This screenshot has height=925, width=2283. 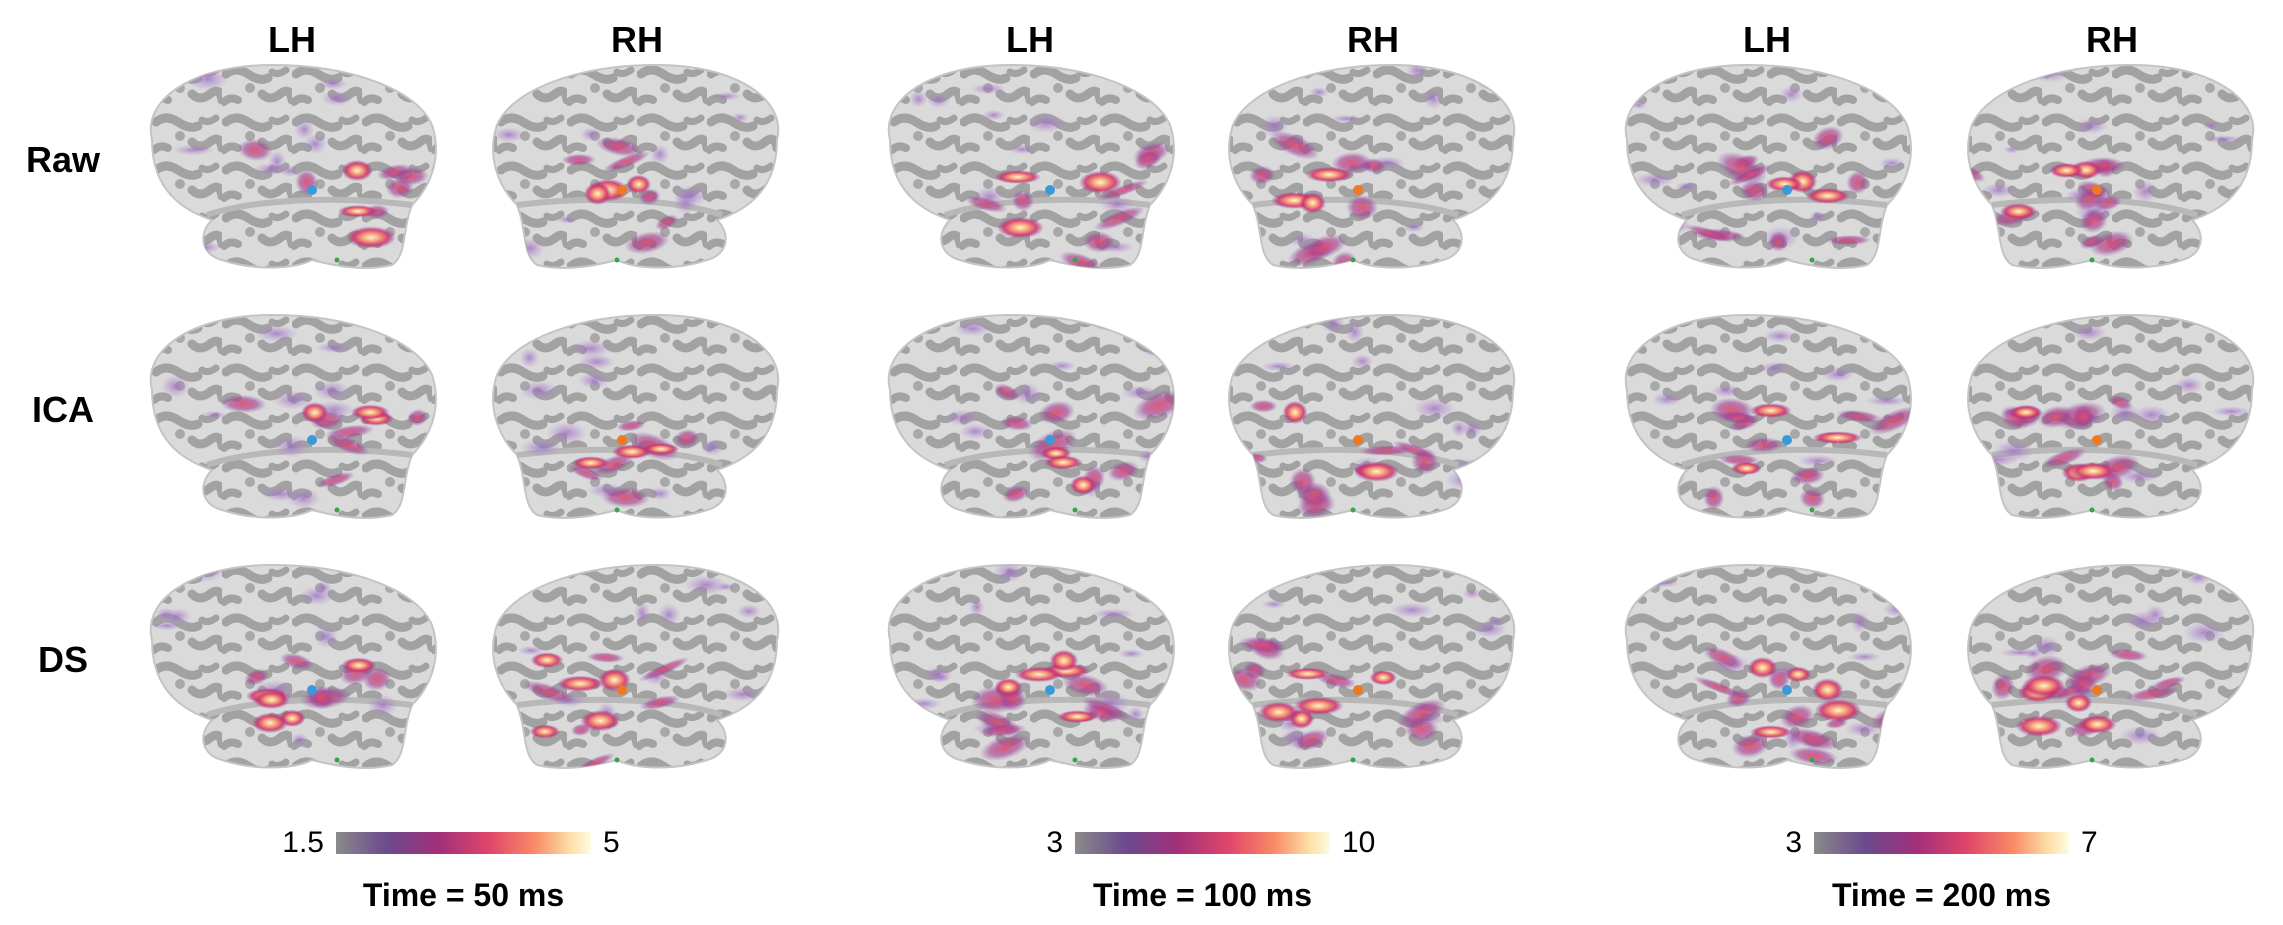 What do you see at coordinates (2089, 842) in the screenshot?
I see `colorbar-max-label: 7` at bounding box center [2089, 842].